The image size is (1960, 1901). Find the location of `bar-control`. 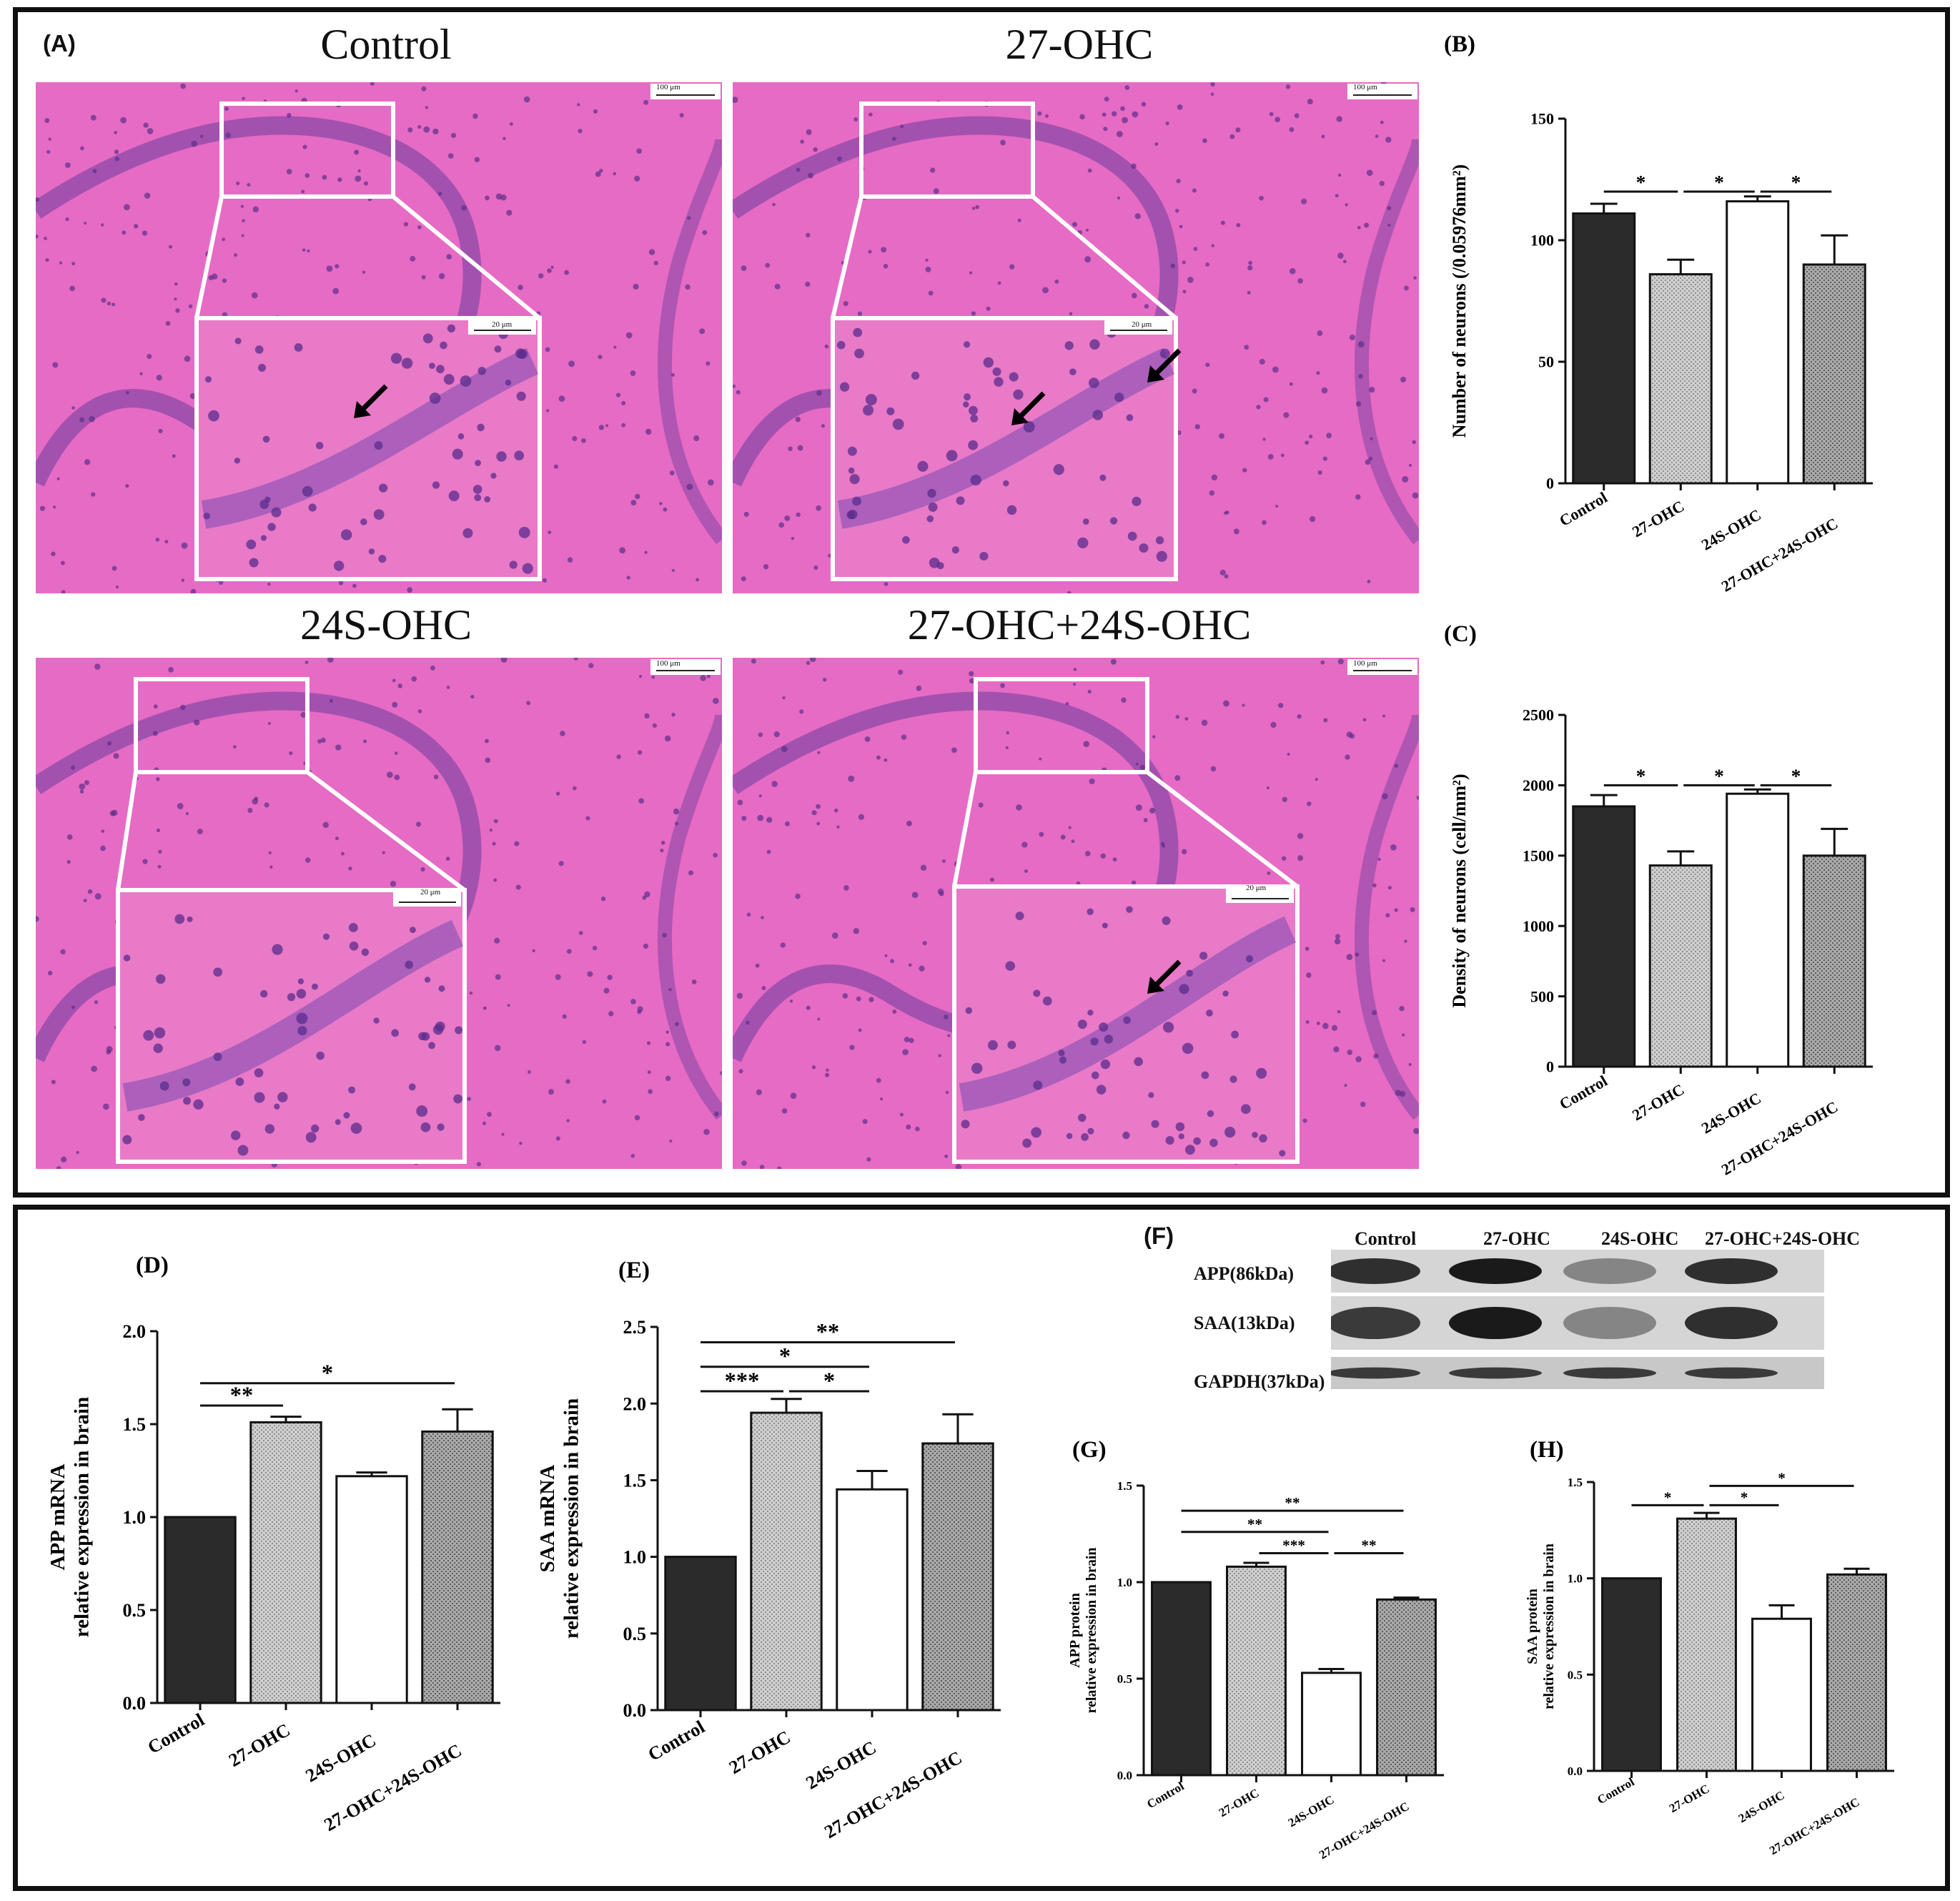

bar-control is located at coordinates (1604, 348).